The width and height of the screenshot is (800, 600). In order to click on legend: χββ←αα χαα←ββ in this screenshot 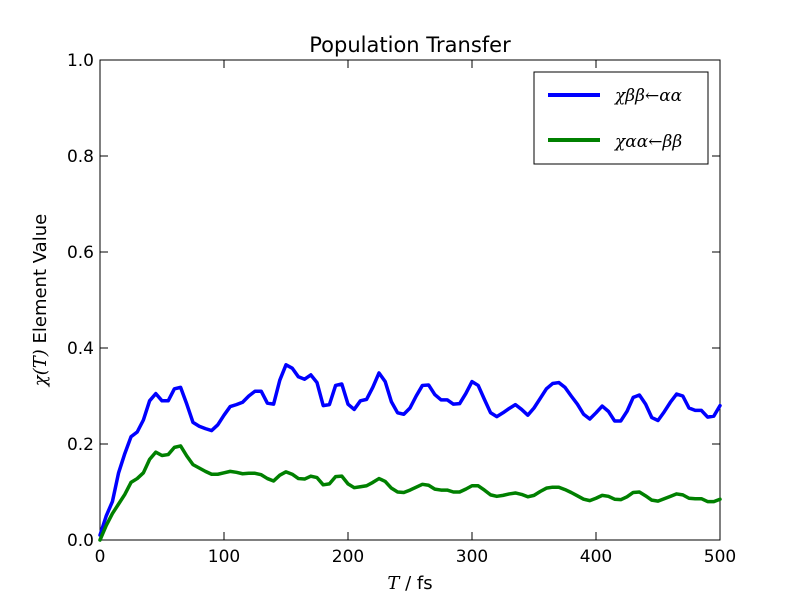, I will do `click(621, 118)`.